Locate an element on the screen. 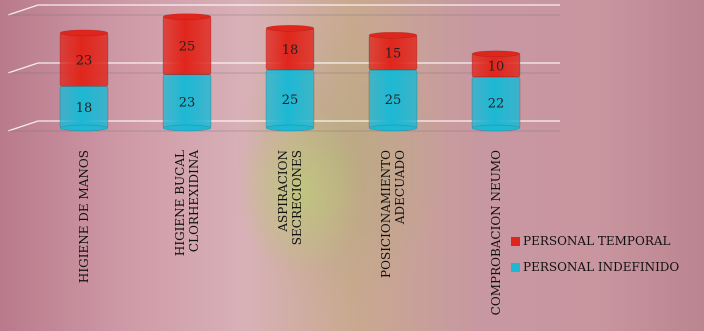 The width and height of the screenshot is (704, 331). category-label-line: ADECUADO is located at coordinates (400, 187).